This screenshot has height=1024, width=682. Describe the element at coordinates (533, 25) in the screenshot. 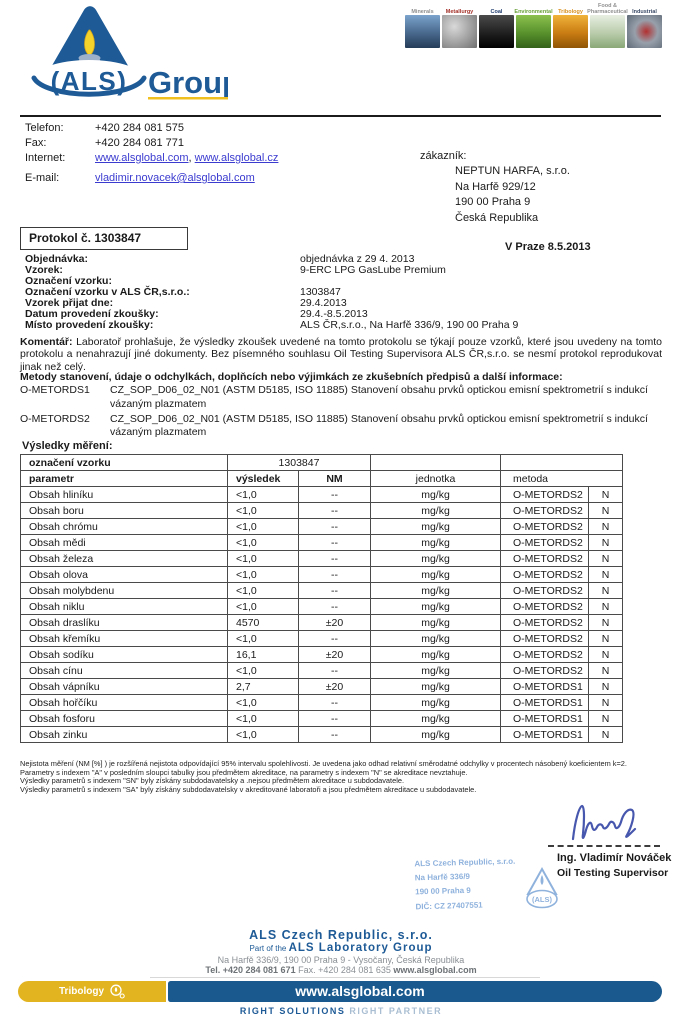

I see `industry-tile: Environmental` at that location.